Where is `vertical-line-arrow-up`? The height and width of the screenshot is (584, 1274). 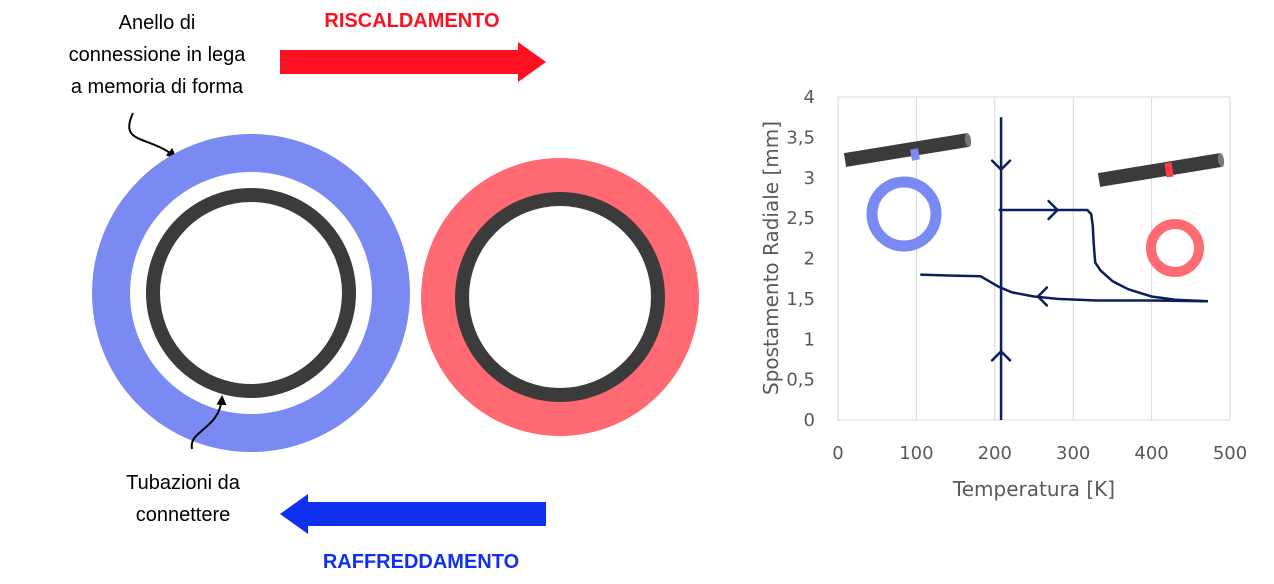
vertical-line-arrow-up is located at coordinates (1001, 356).